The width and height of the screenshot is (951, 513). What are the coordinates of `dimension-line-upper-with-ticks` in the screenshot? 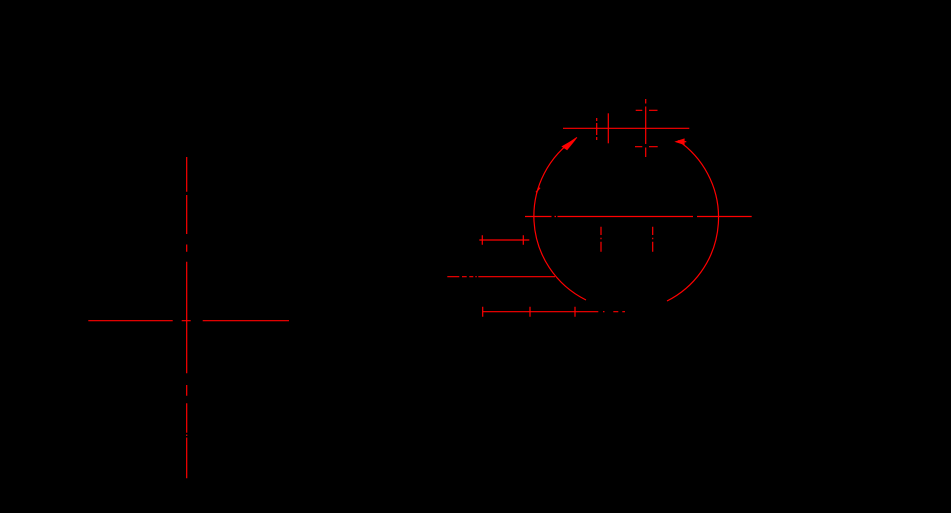 It's located at (504, 240).